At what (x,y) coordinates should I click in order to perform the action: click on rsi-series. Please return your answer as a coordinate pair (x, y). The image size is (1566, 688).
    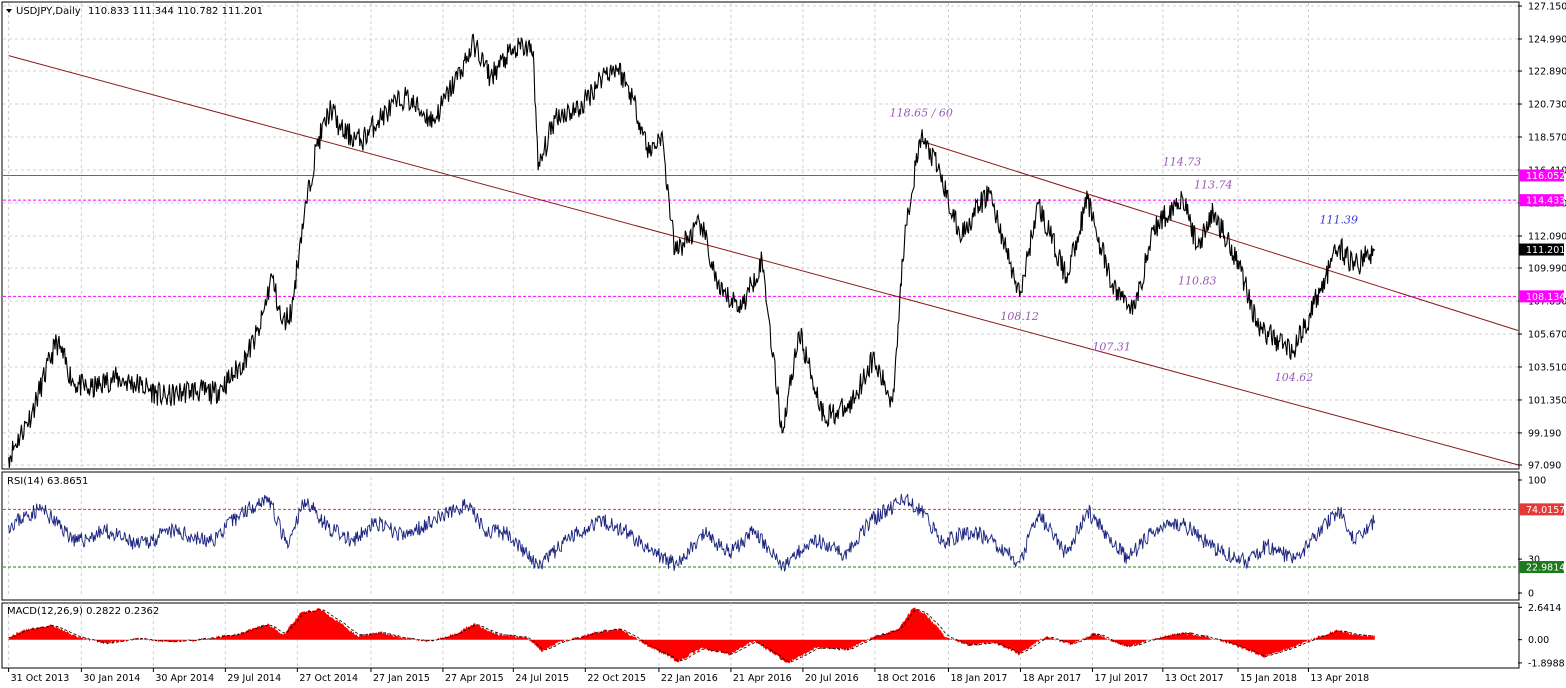
    Looking at the image, I should click on (692, 532).